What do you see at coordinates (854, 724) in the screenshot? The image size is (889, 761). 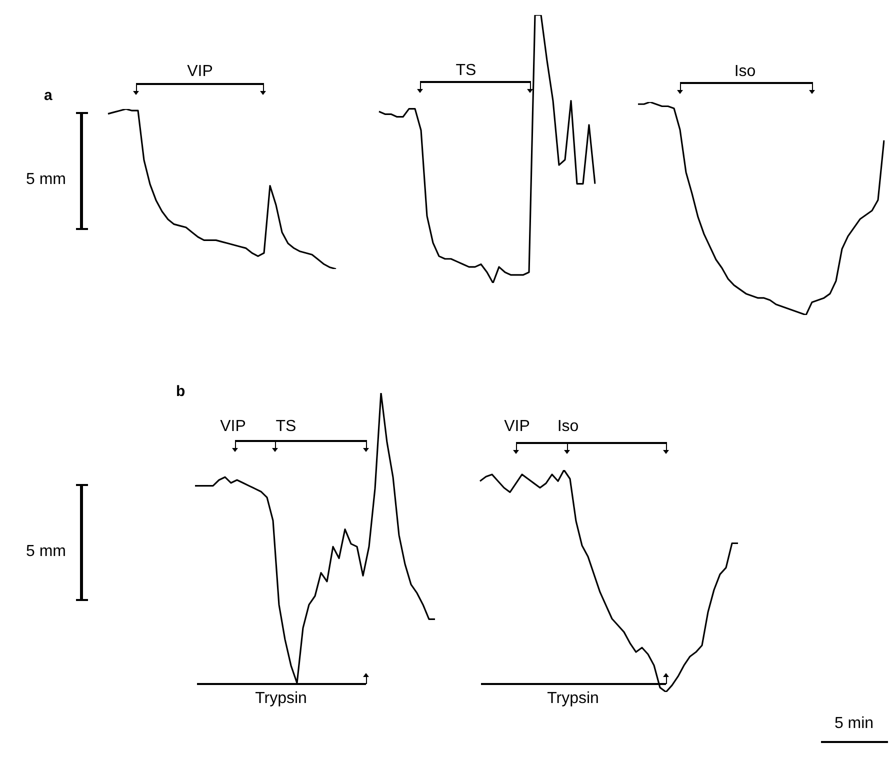 I see `text: 5 min` at bounding box center [854, 724].